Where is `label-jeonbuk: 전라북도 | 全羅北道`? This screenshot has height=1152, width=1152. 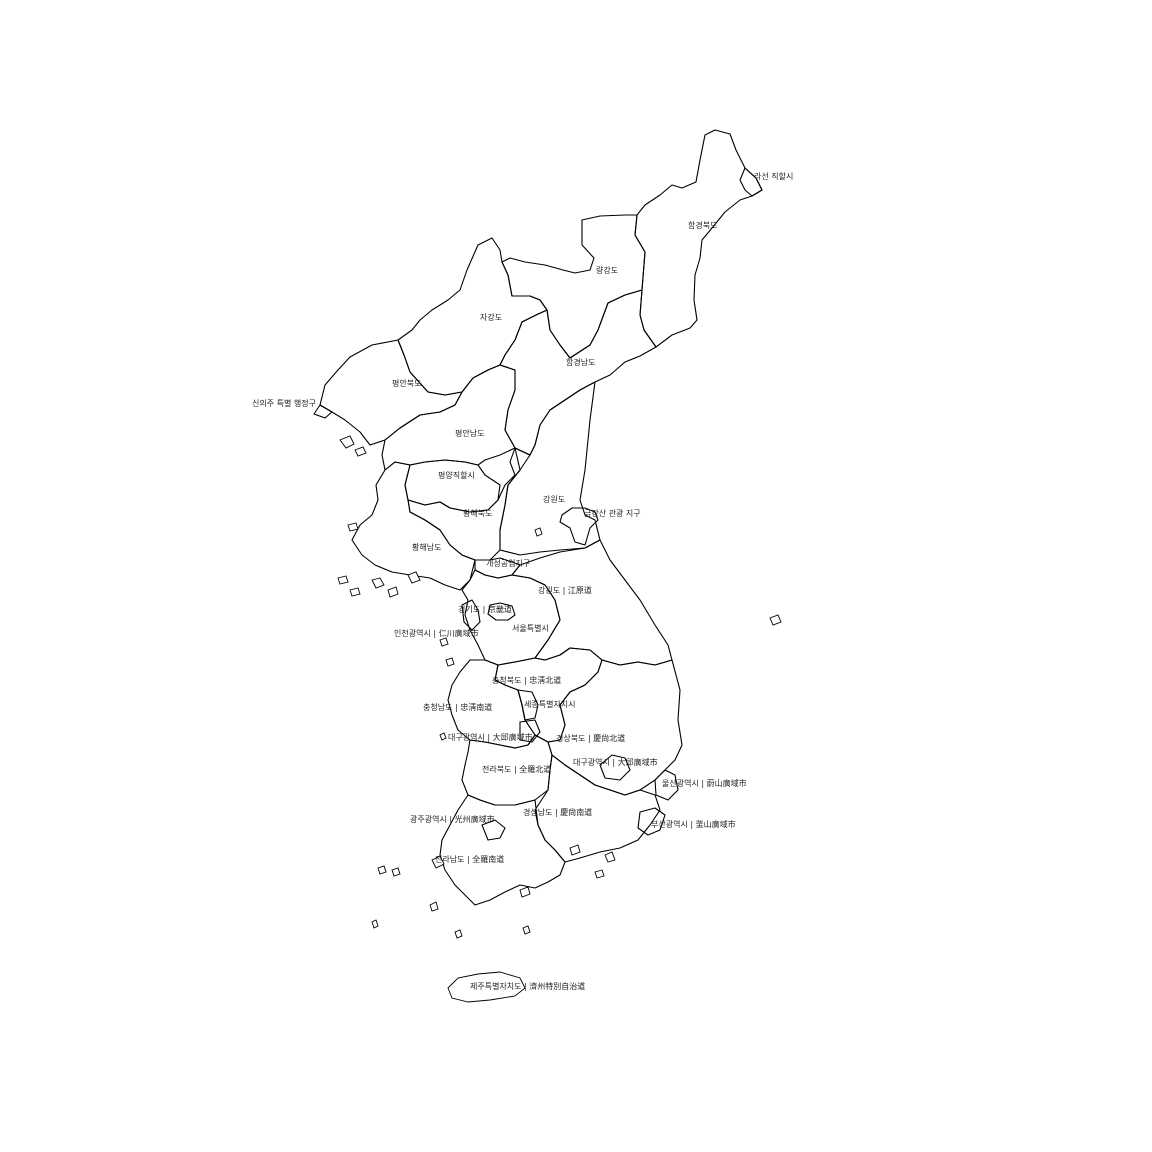 label-jeonbuk: 전라북도 | 全羅北道 is located at coordinates (516, 769).